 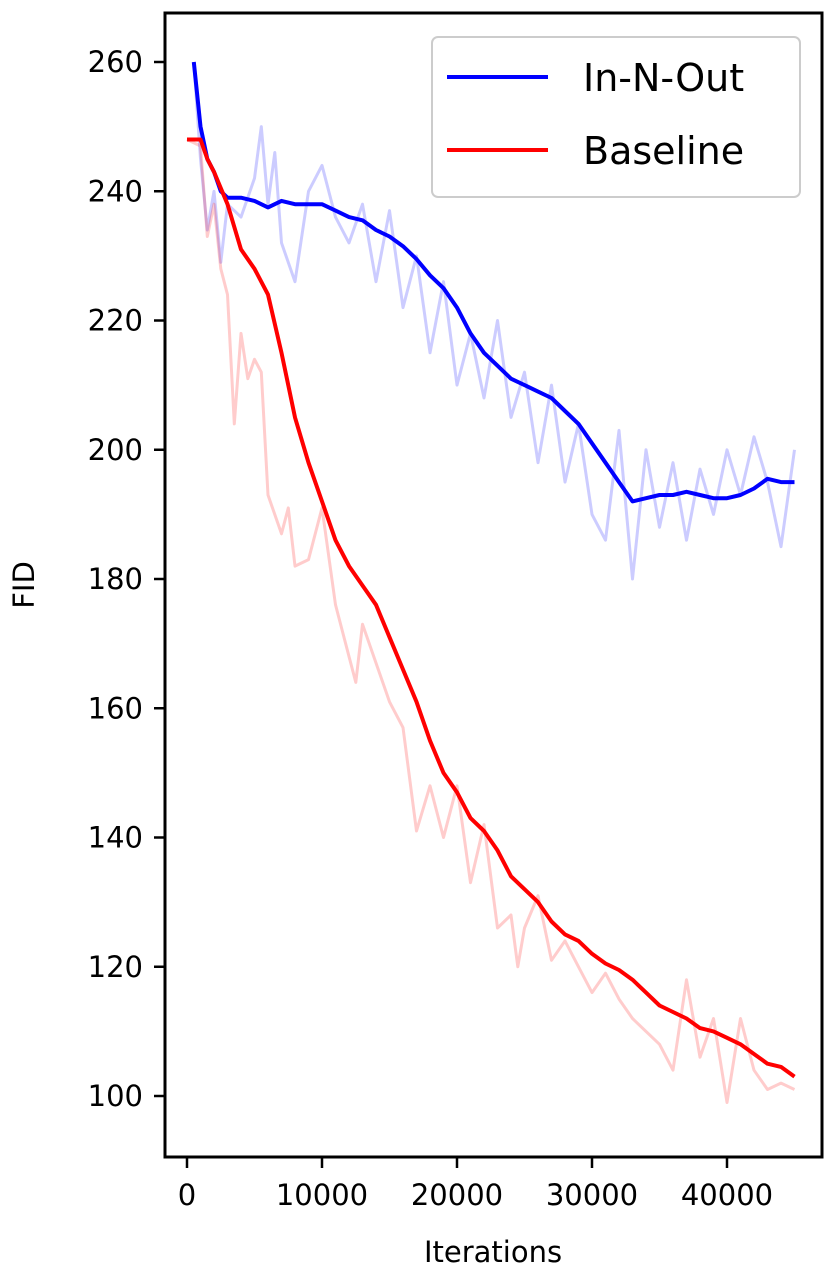 I want to click on x-tick-label: 40000, so click(x=727, y=1195).